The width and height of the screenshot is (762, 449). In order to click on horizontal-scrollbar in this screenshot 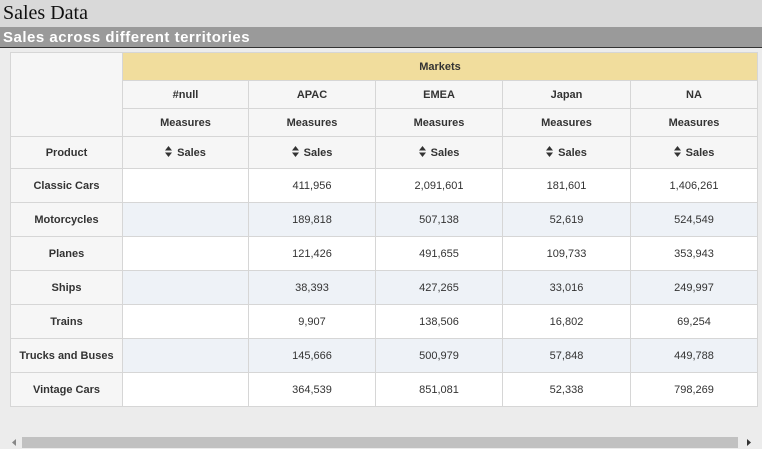, I will do `click(381, 442)`.